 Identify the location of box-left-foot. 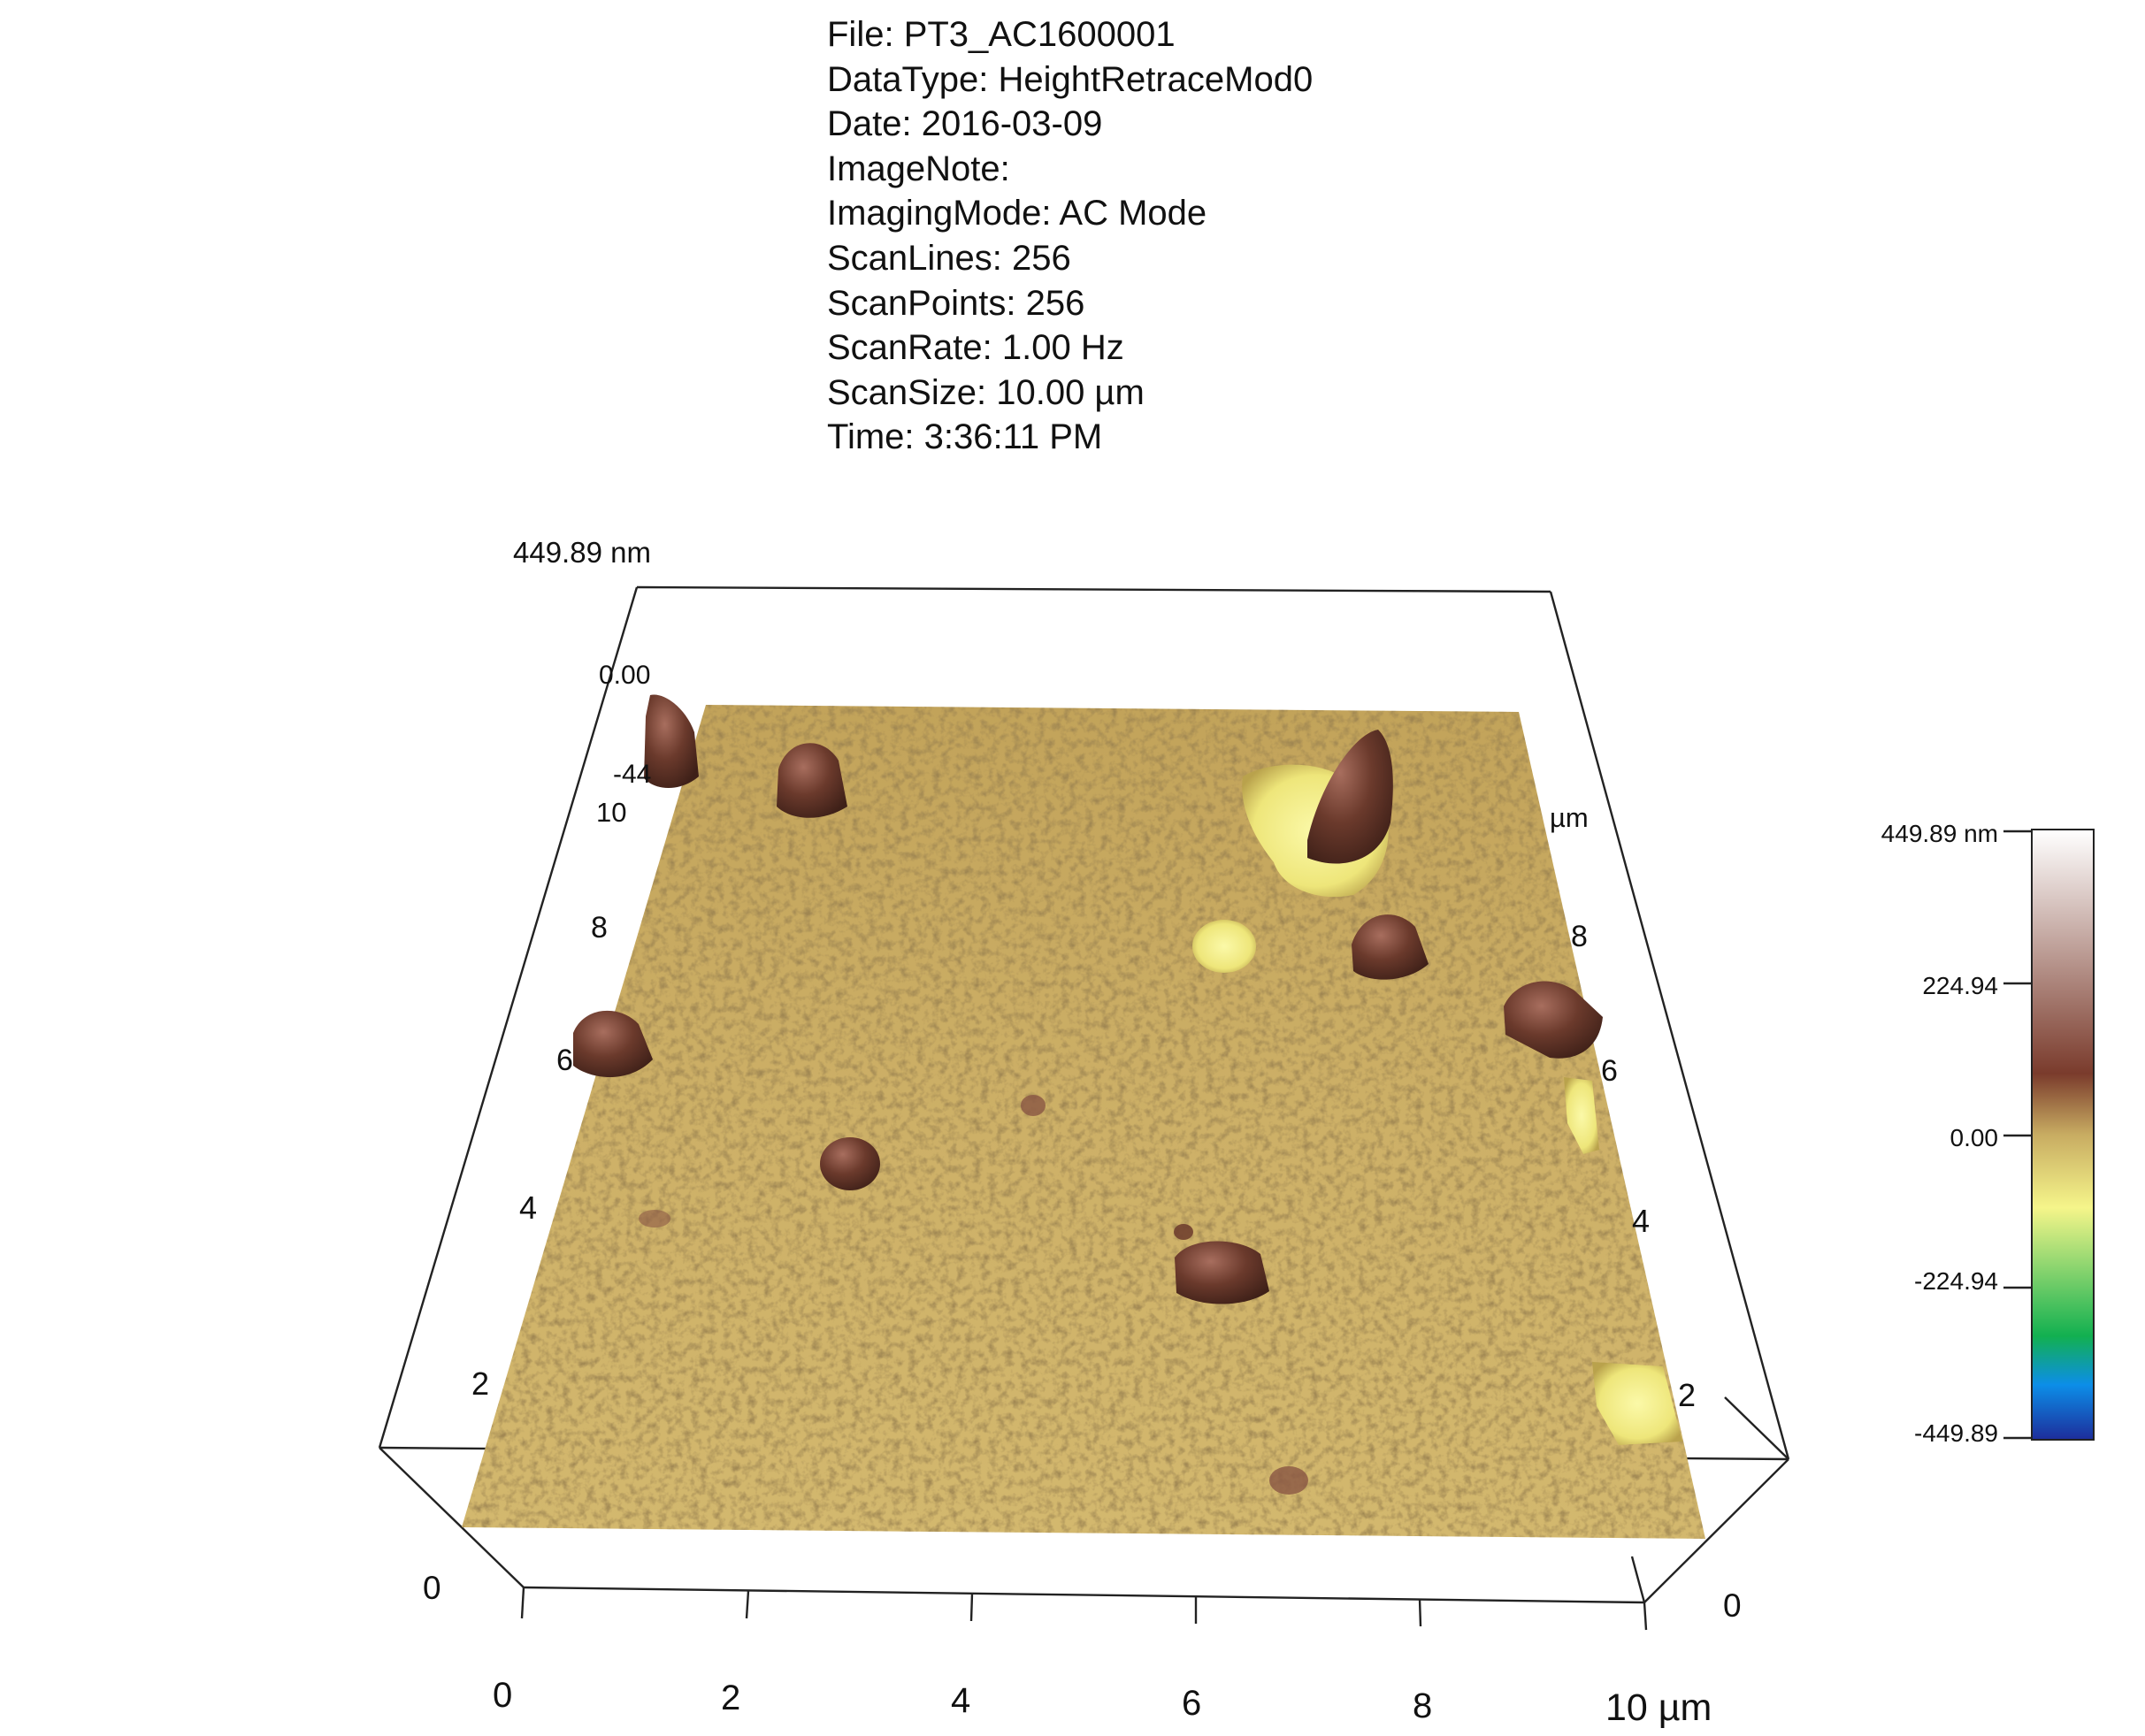
(452, 1517).